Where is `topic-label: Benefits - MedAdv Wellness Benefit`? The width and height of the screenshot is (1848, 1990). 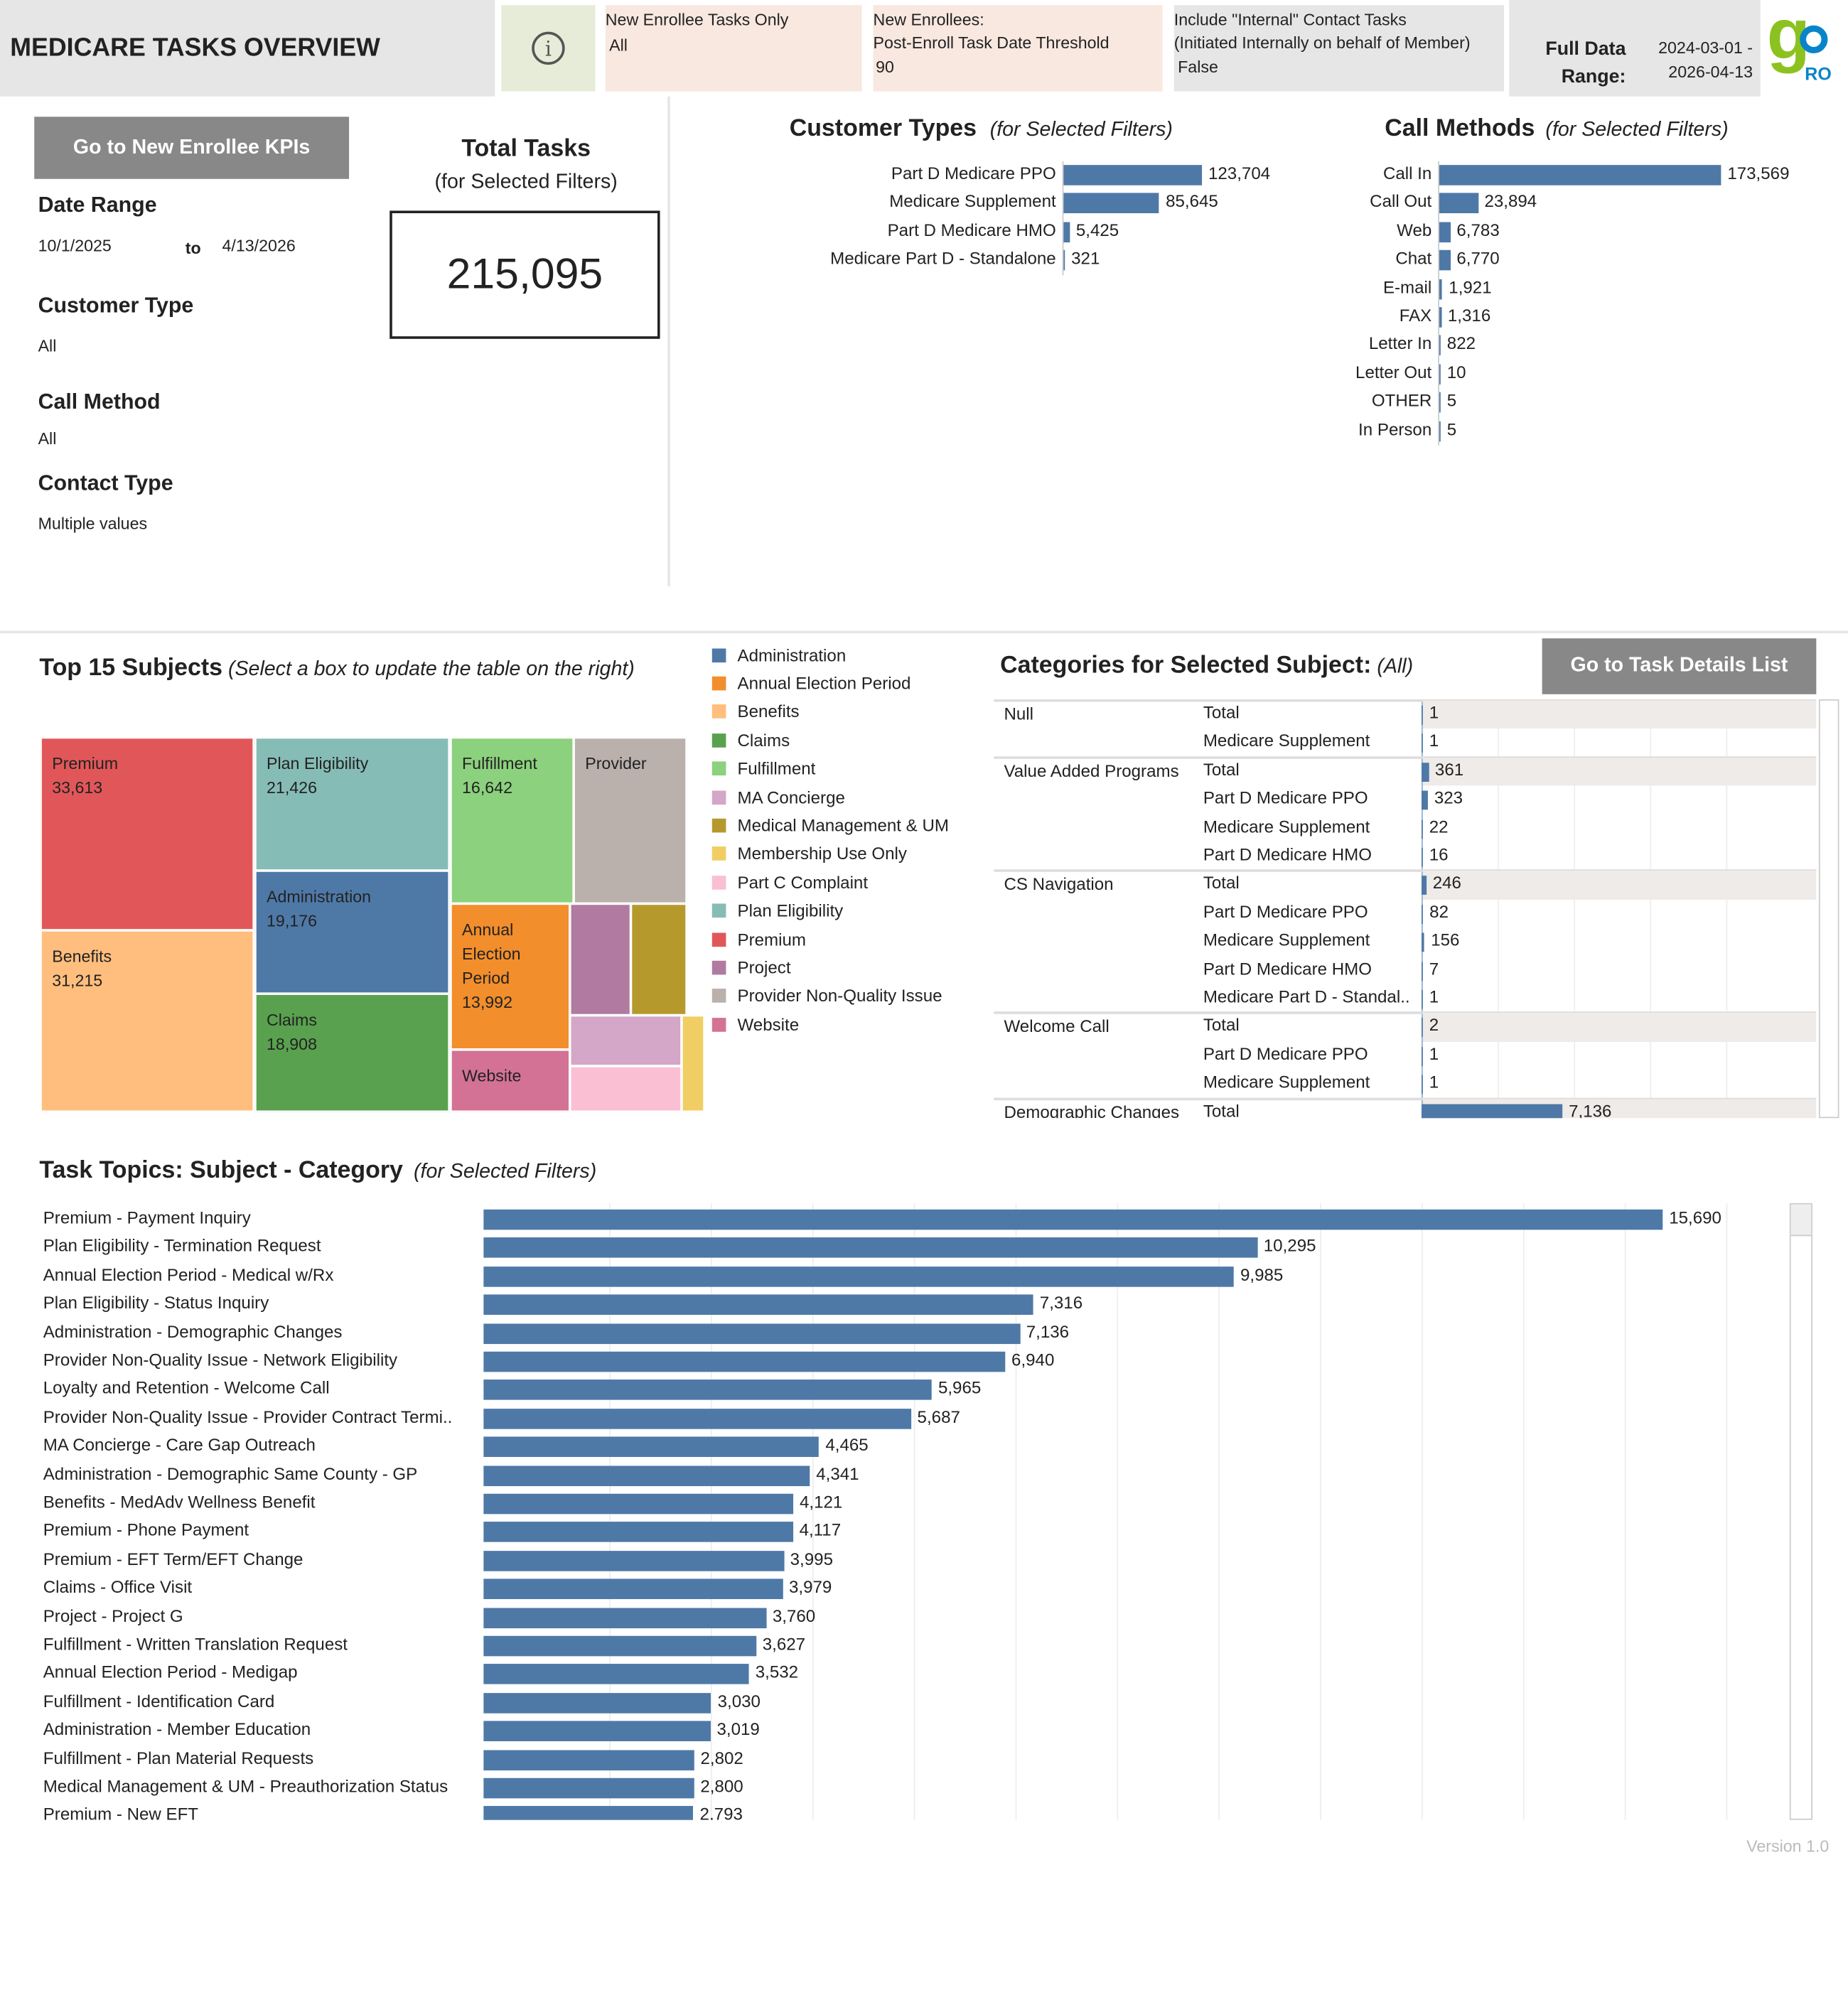
topic-label: Benefits - MedAdv Wellness Benefit is located at coordinates (179, 1502).